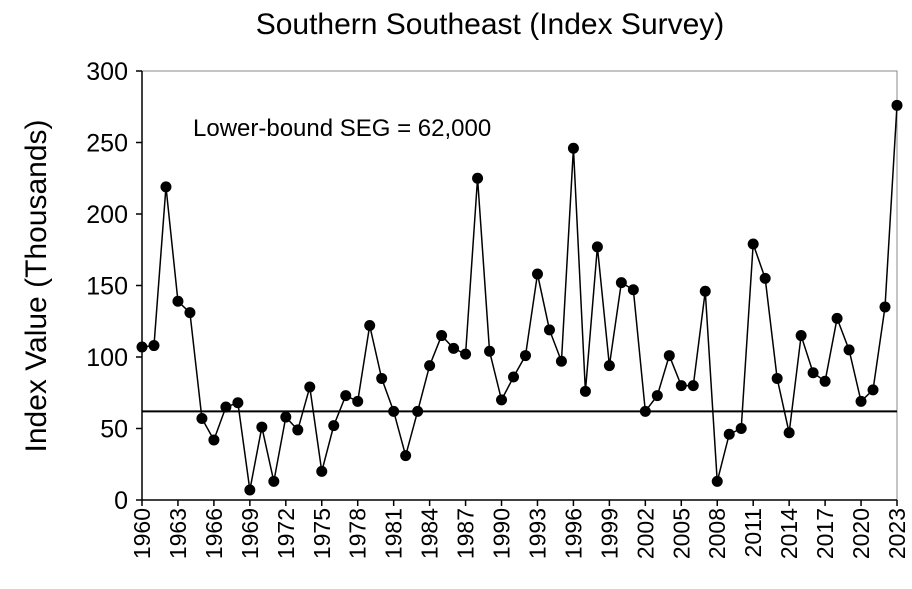 This screenshot has height=589, width=912. What do you see at coordinates (897, 533) in the screenshot?
I see `x-tick-label: 2023` at bounding box center [897, 533].